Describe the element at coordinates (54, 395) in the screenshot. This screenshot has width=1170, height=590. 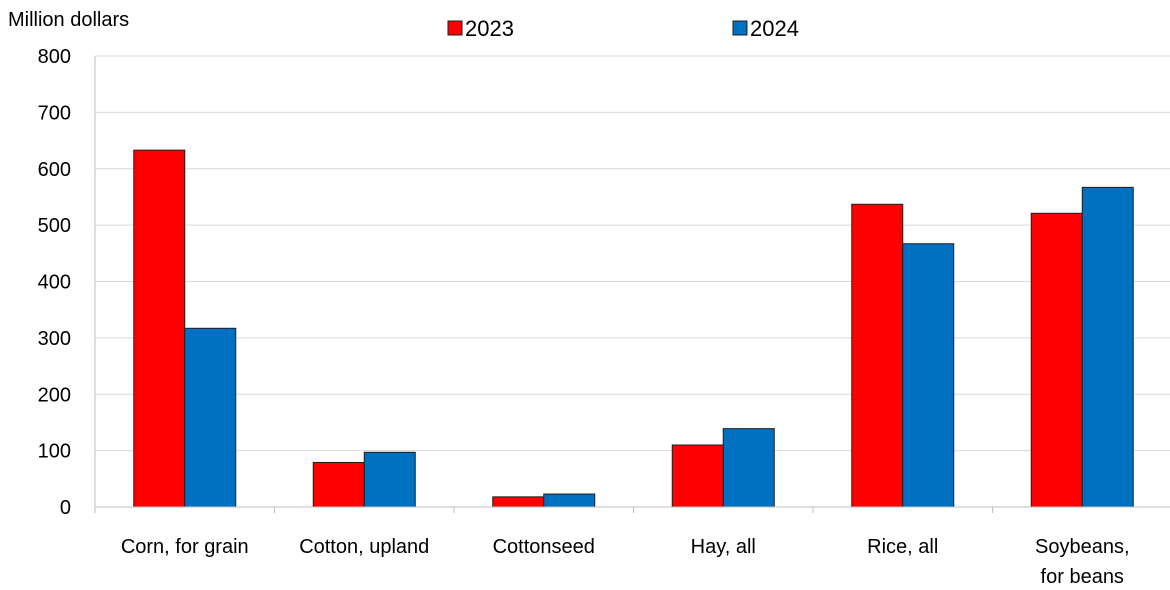
I see `y-tick-label: 200` at that location.